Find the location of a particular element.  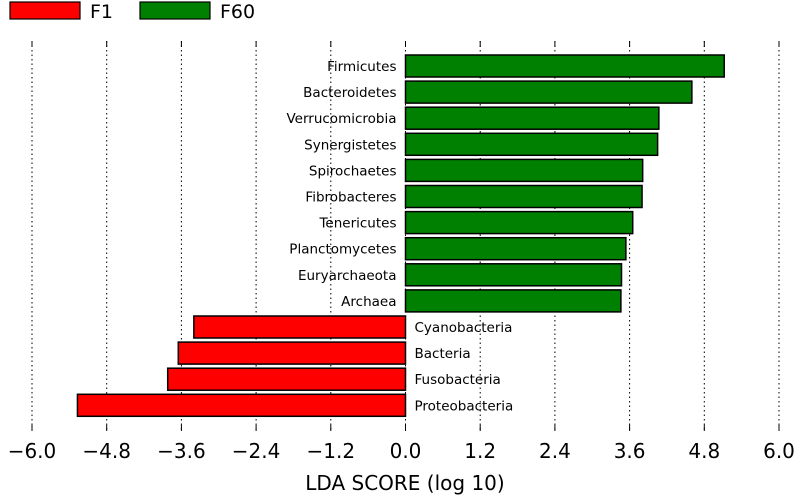

bar-label-planctomycetes: Planctomycetes is located at coordinates (342, 250).